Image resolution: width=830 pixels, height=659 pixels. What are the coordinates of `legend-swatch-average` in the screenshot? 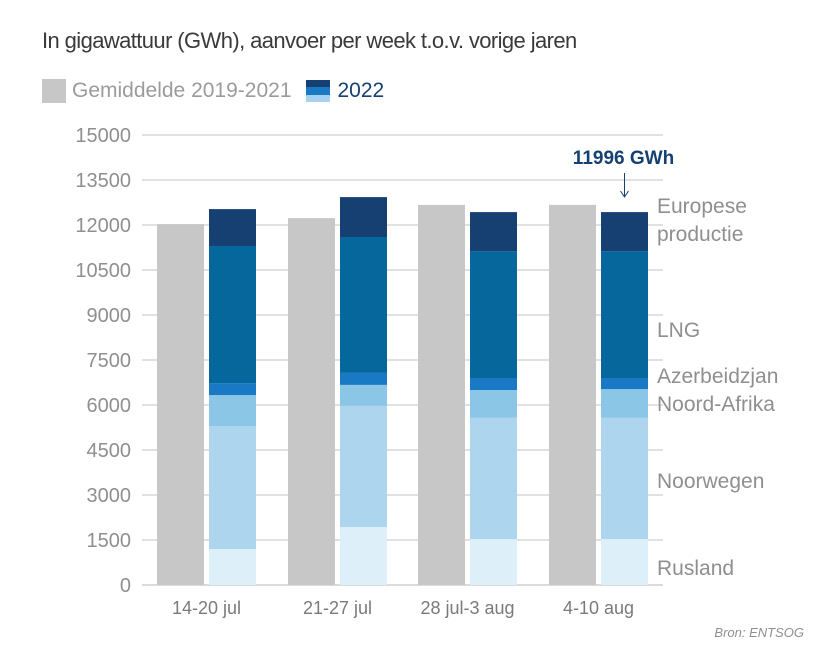 It's located at (54, 91).